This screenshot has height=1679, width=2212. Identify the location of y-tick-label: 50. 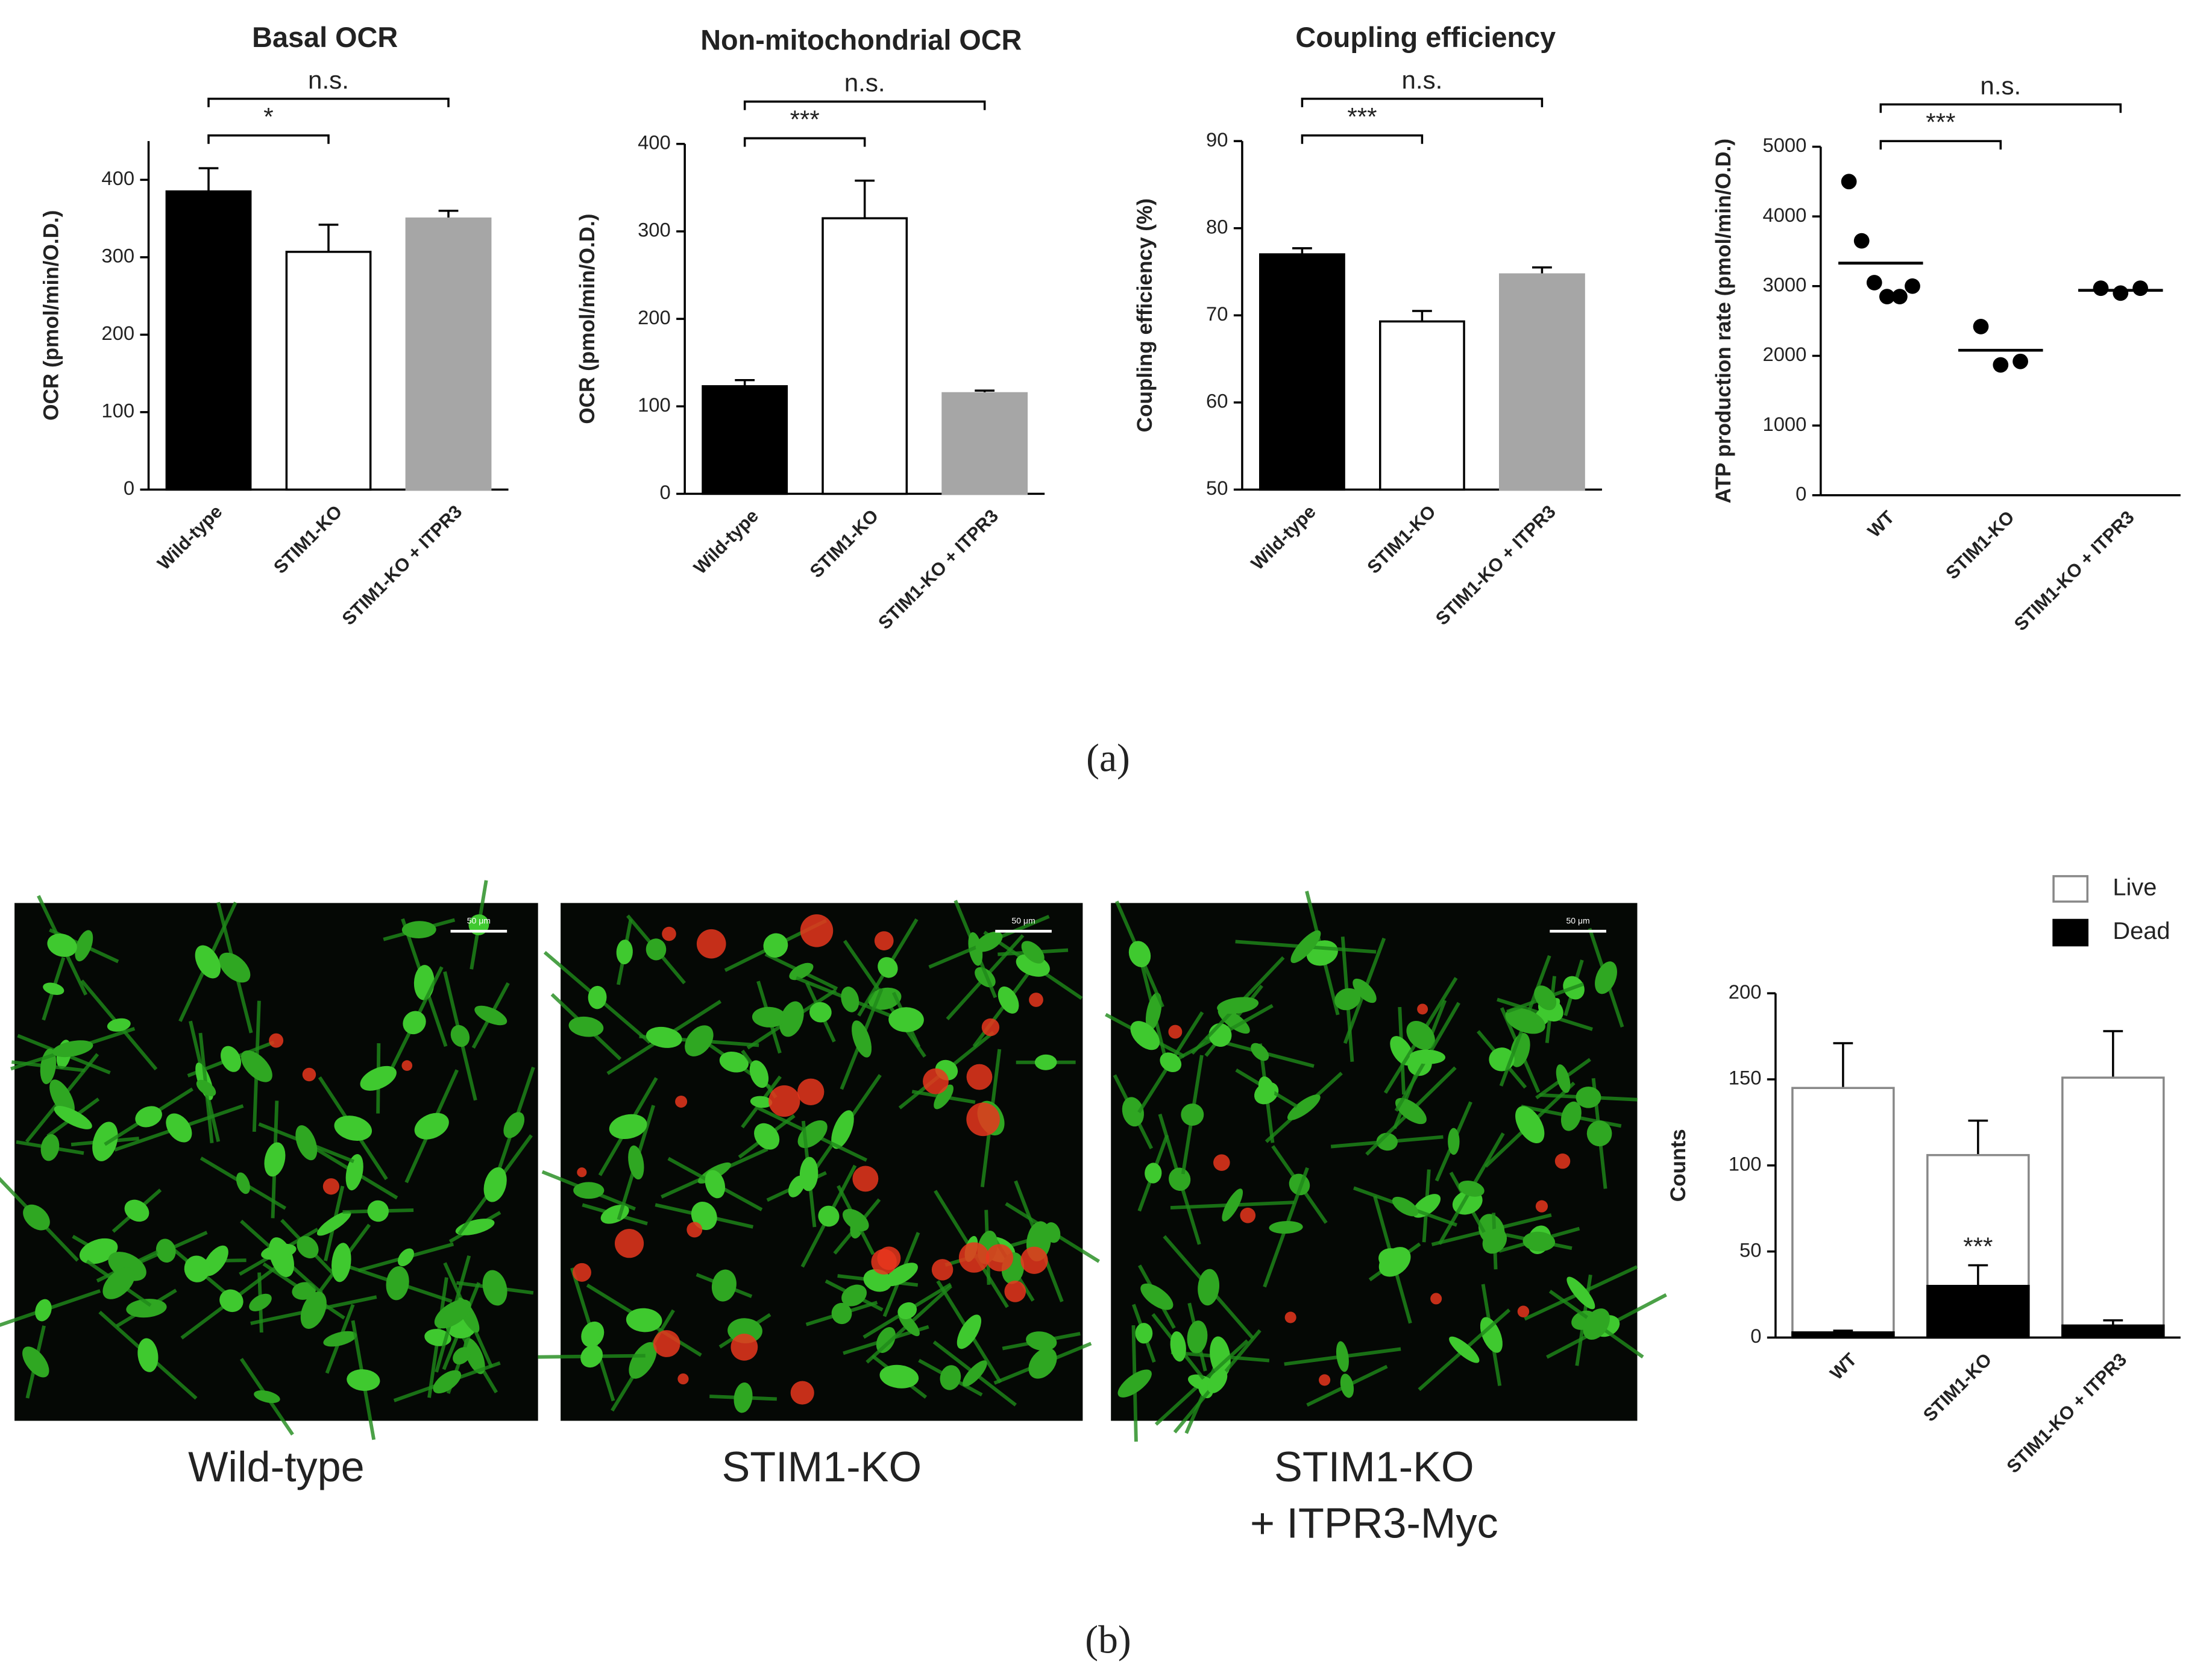
(1217, 488).